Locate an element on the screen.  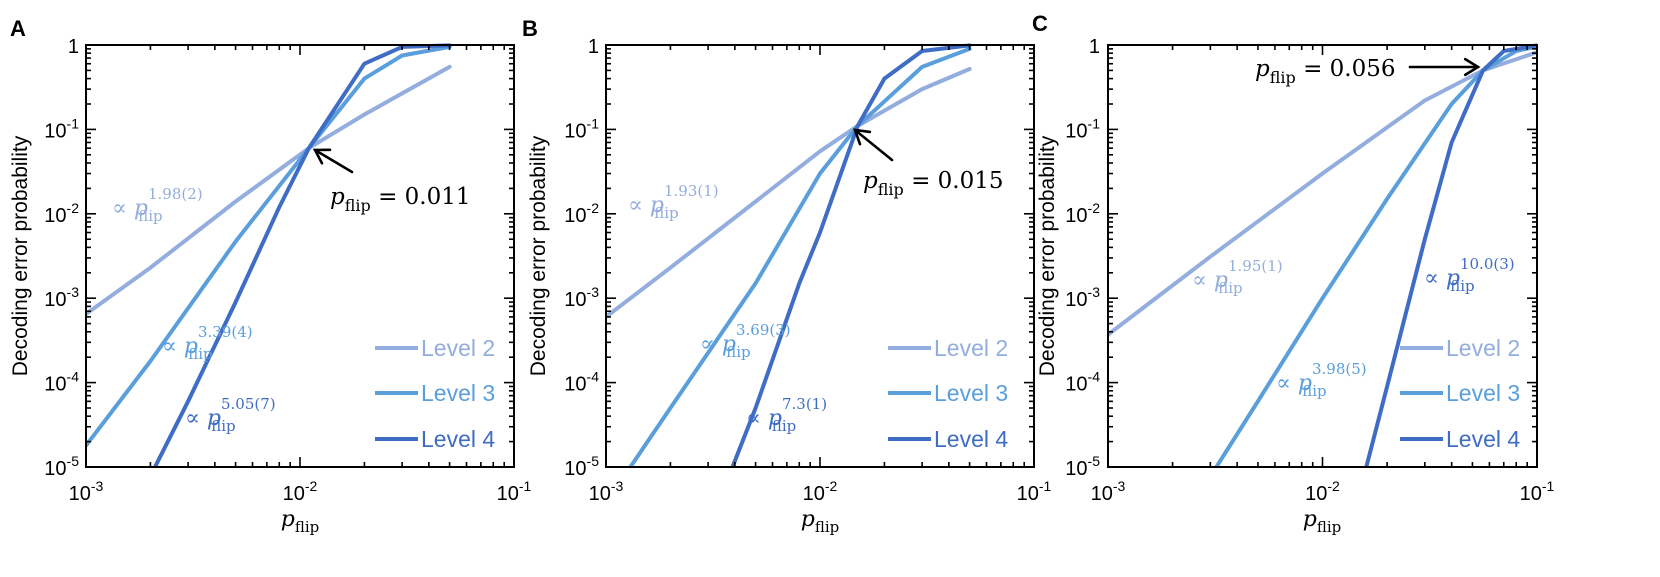
fit-annotation: ∝ p3.39(4) flip is located at coordinates (207, 343).